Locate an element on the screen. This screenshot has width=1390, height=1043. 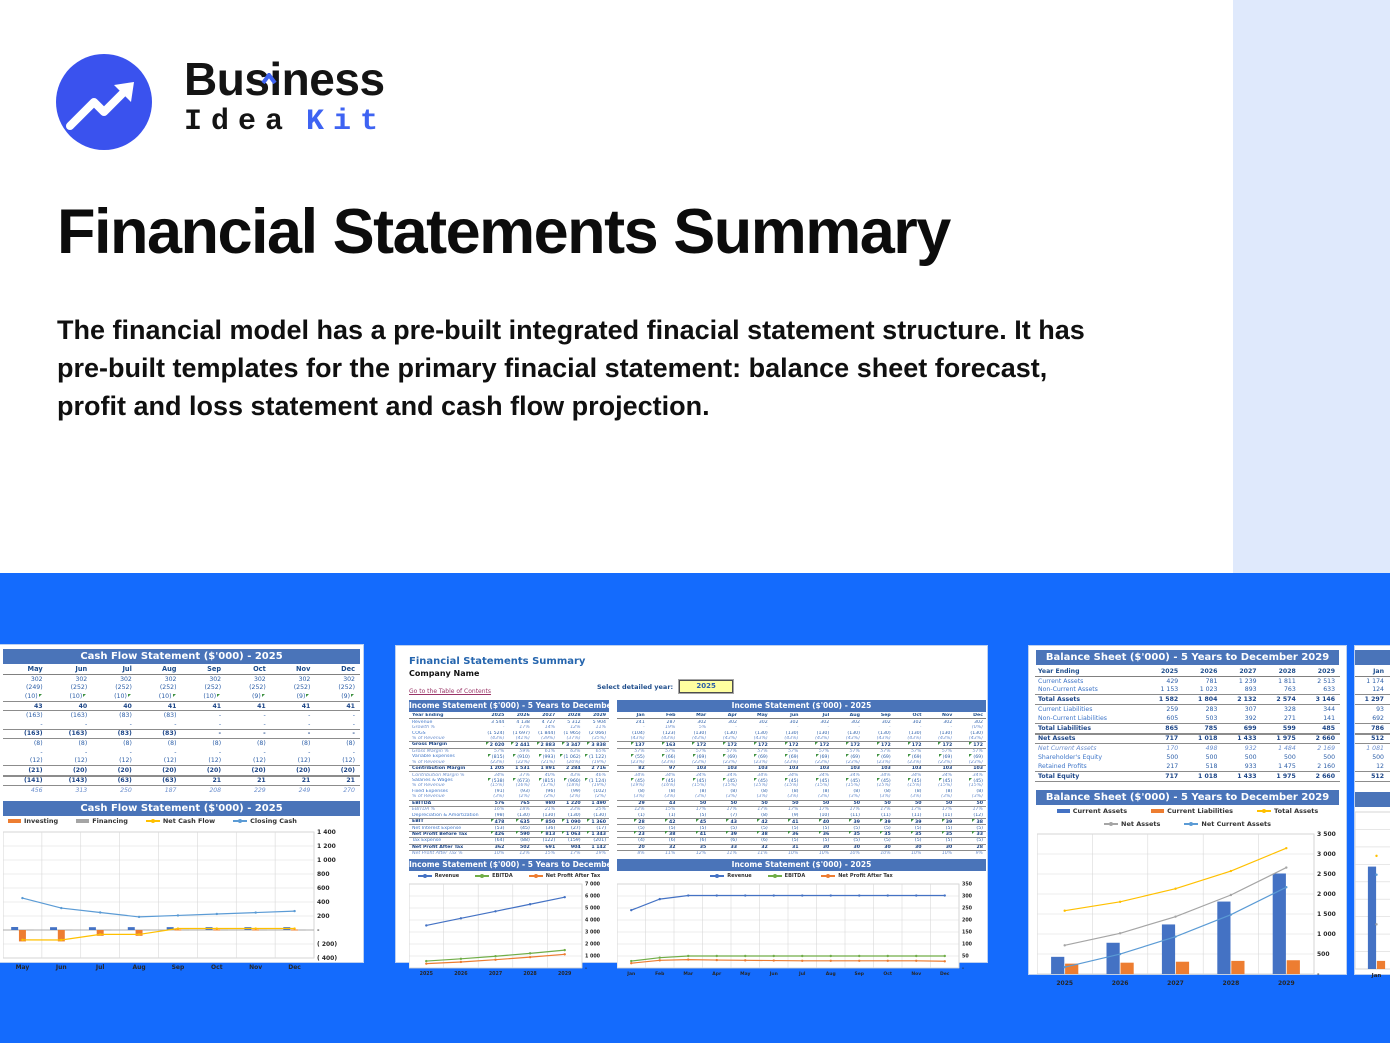
svg-text: 800 is located at coordinates (323, 874).